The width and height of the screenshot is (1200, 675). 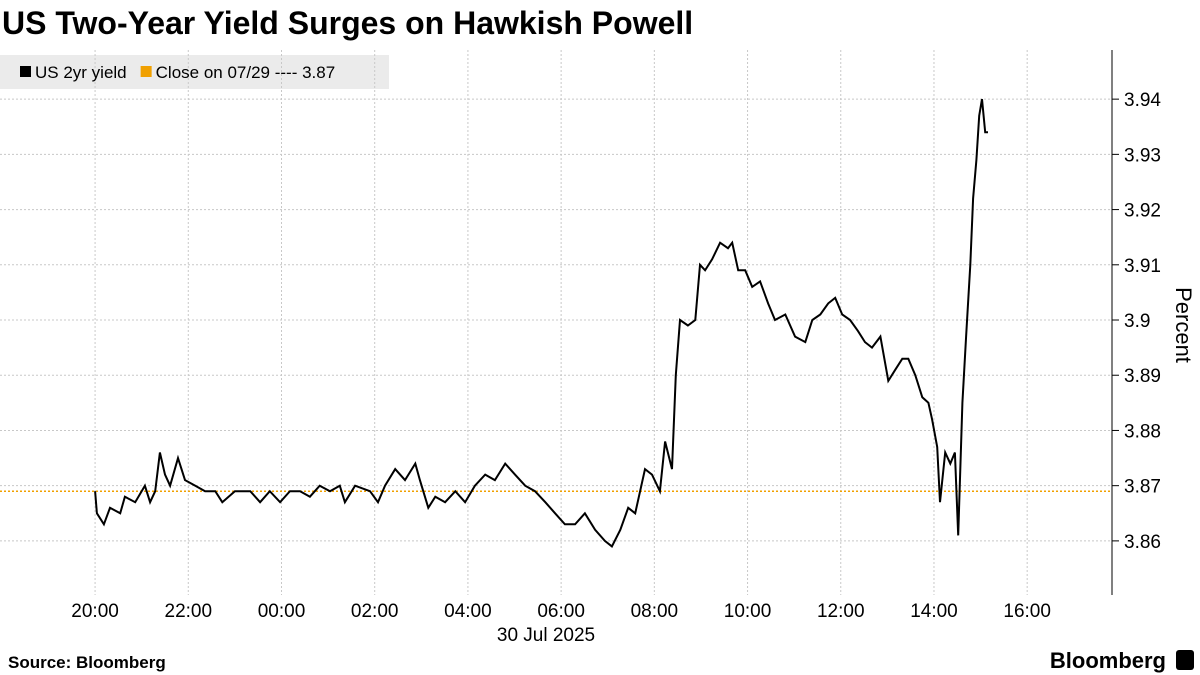 I want to click on brand: Bloomberg, so click(x=1108, y=660).